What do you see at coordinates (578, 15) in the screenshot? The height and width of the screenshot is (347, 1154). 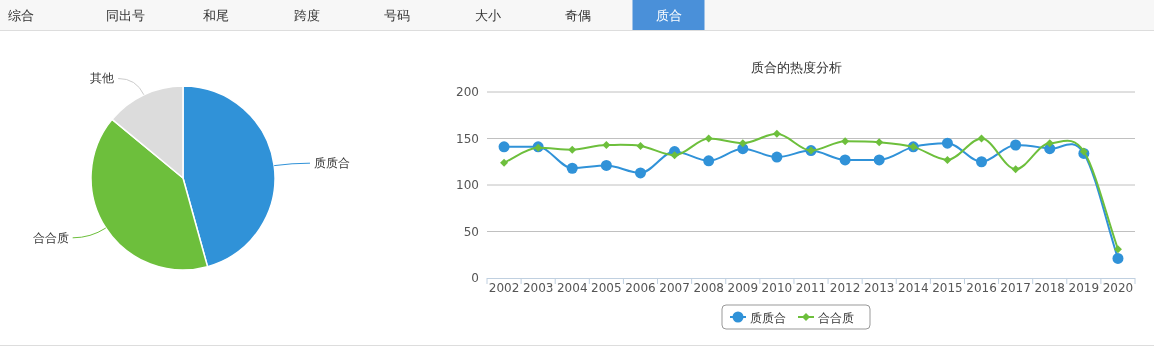 I see `text: 奇偶` at bounding box center [578, 15].